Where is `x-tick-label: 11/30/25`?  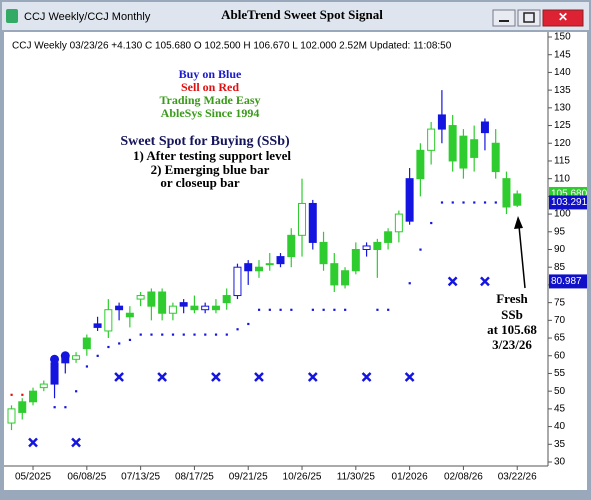
x-tick-label: 11/30/25 is located at coordinates (356, 477).